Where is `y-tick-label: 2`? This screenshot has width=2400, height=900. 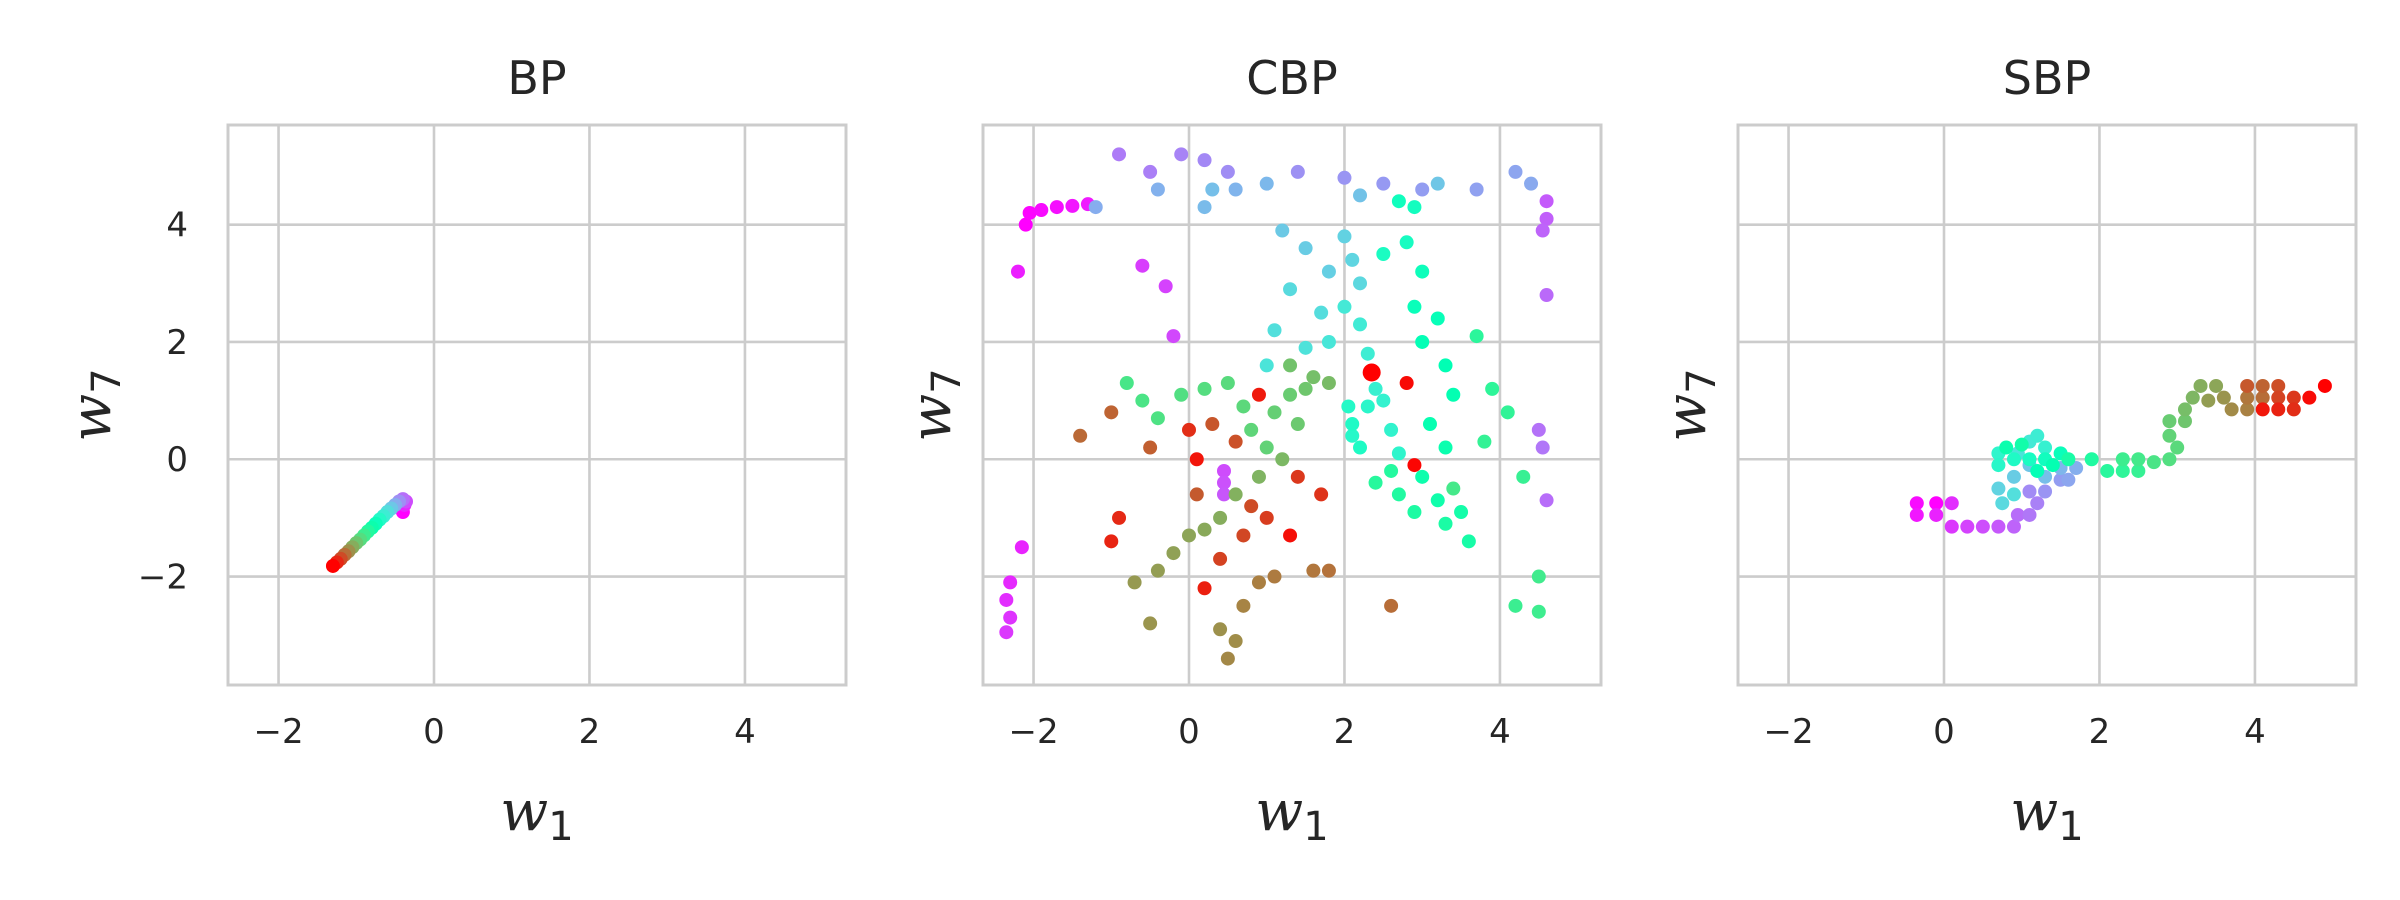 y-tick-label: 2 is located at coordinates (177, 343).